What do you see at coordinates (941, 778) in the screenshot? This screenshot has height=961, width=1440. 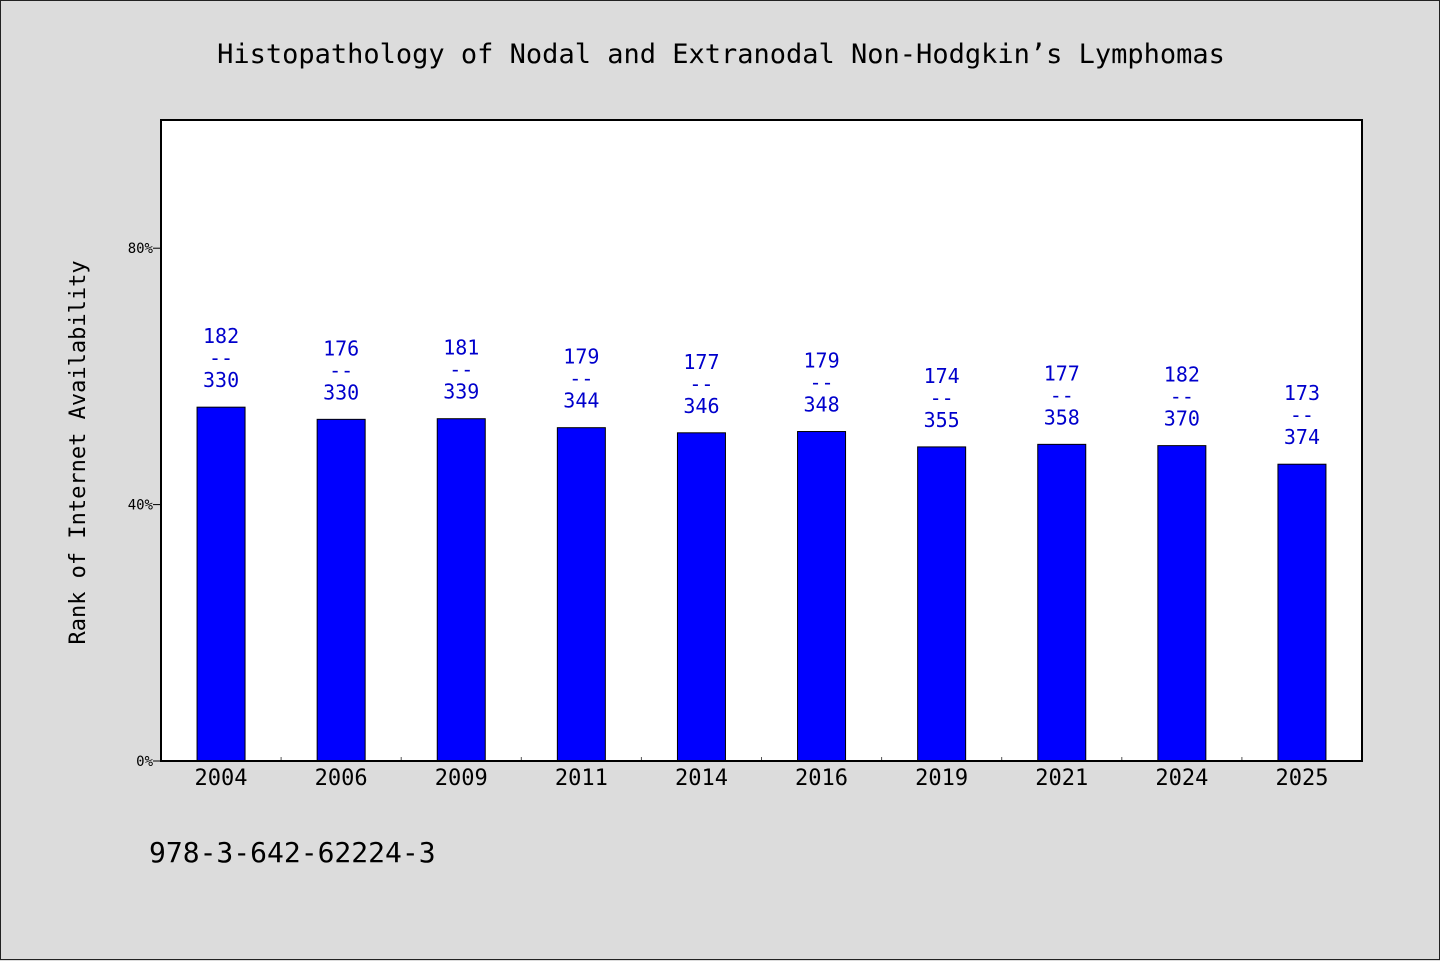 I see `x-tick-label: 2019` at bounding box center [941, 778].